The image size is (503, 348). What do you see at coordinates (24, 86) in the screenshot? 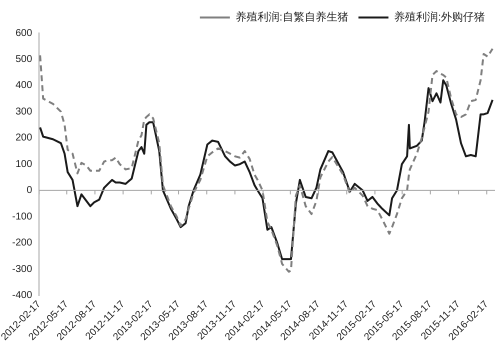
I see `y-tick-label: 400` at bounding box center [24, 86].